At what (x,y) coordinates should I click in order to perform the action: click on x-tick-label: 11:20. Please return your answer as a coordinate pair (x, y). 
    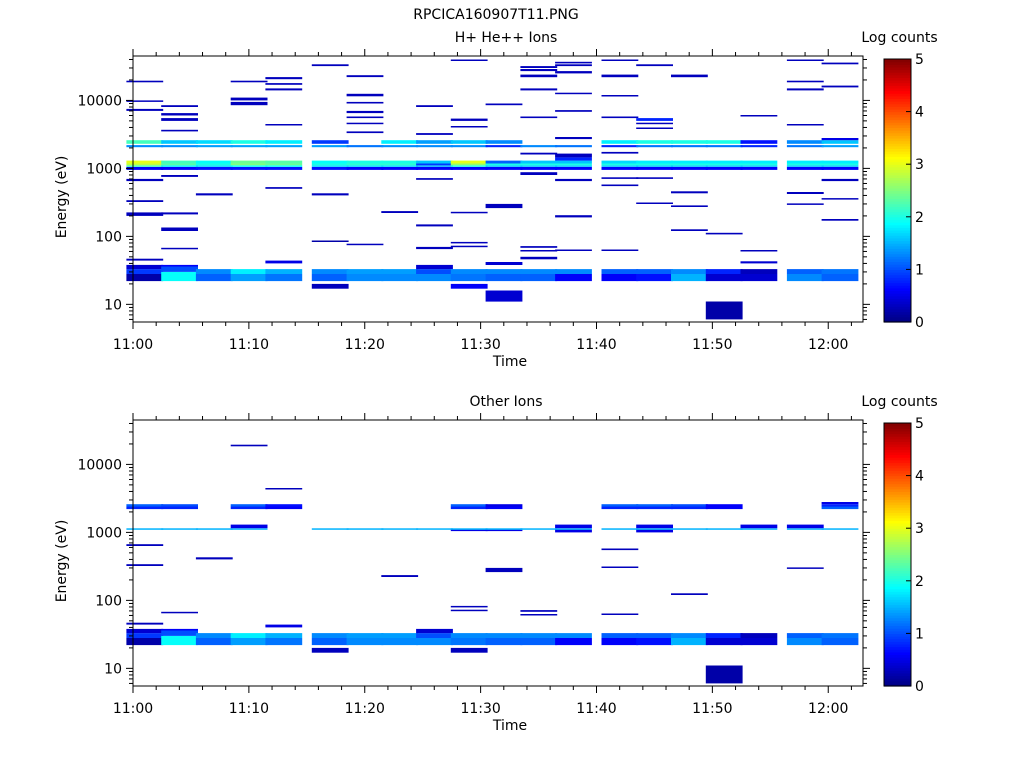
    Looking at the image, I should click on (365, 345).